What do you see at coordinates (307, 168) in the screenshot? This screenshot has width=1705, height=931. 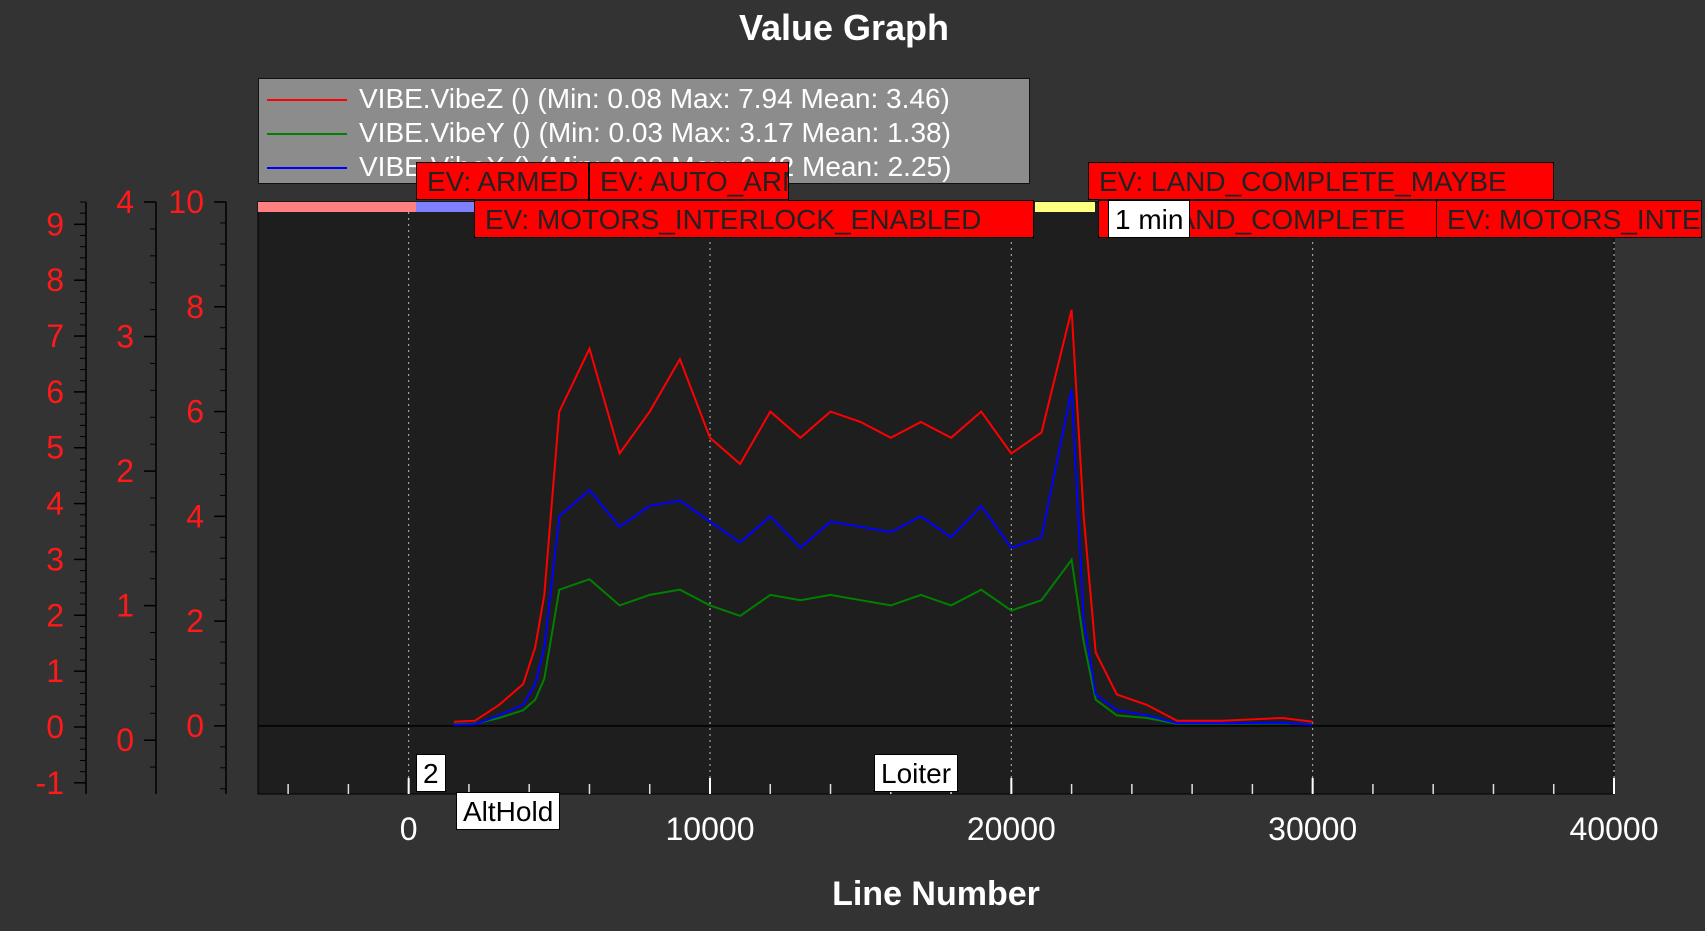 I see `legend-swatch-vibex` at bounding box center [307, 168].